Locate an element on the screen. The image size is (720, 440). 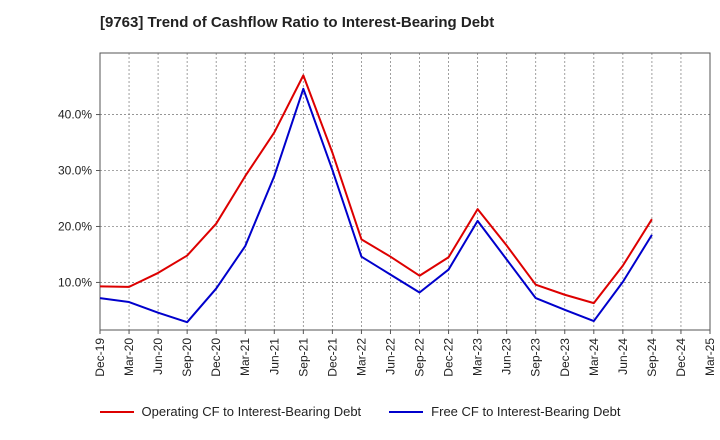
legend-swatch-operating-cf is located at coordinates (116, 411).